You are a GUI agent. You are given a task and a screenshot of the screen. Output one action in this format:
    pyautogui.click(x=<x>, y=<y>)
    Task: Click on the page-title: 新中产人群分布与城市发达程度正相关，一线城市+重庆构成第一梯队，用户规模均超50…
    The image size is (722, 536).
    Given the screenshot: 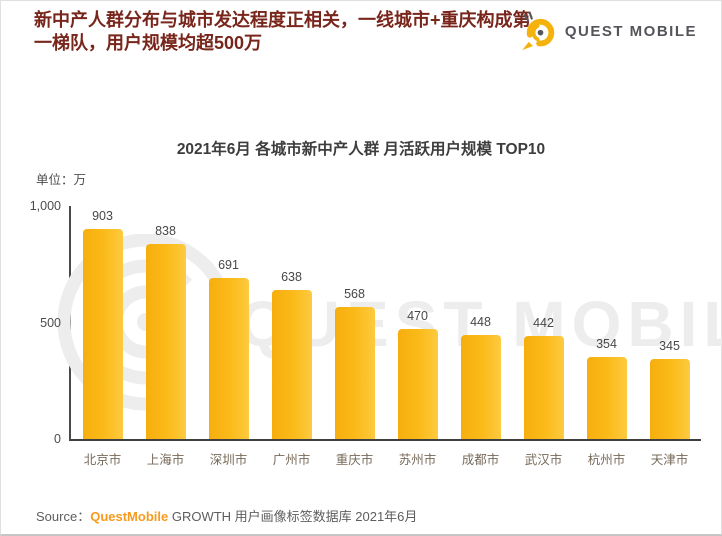 What is the action you would take?
    pyautogui.click(x=282, y=31)
    